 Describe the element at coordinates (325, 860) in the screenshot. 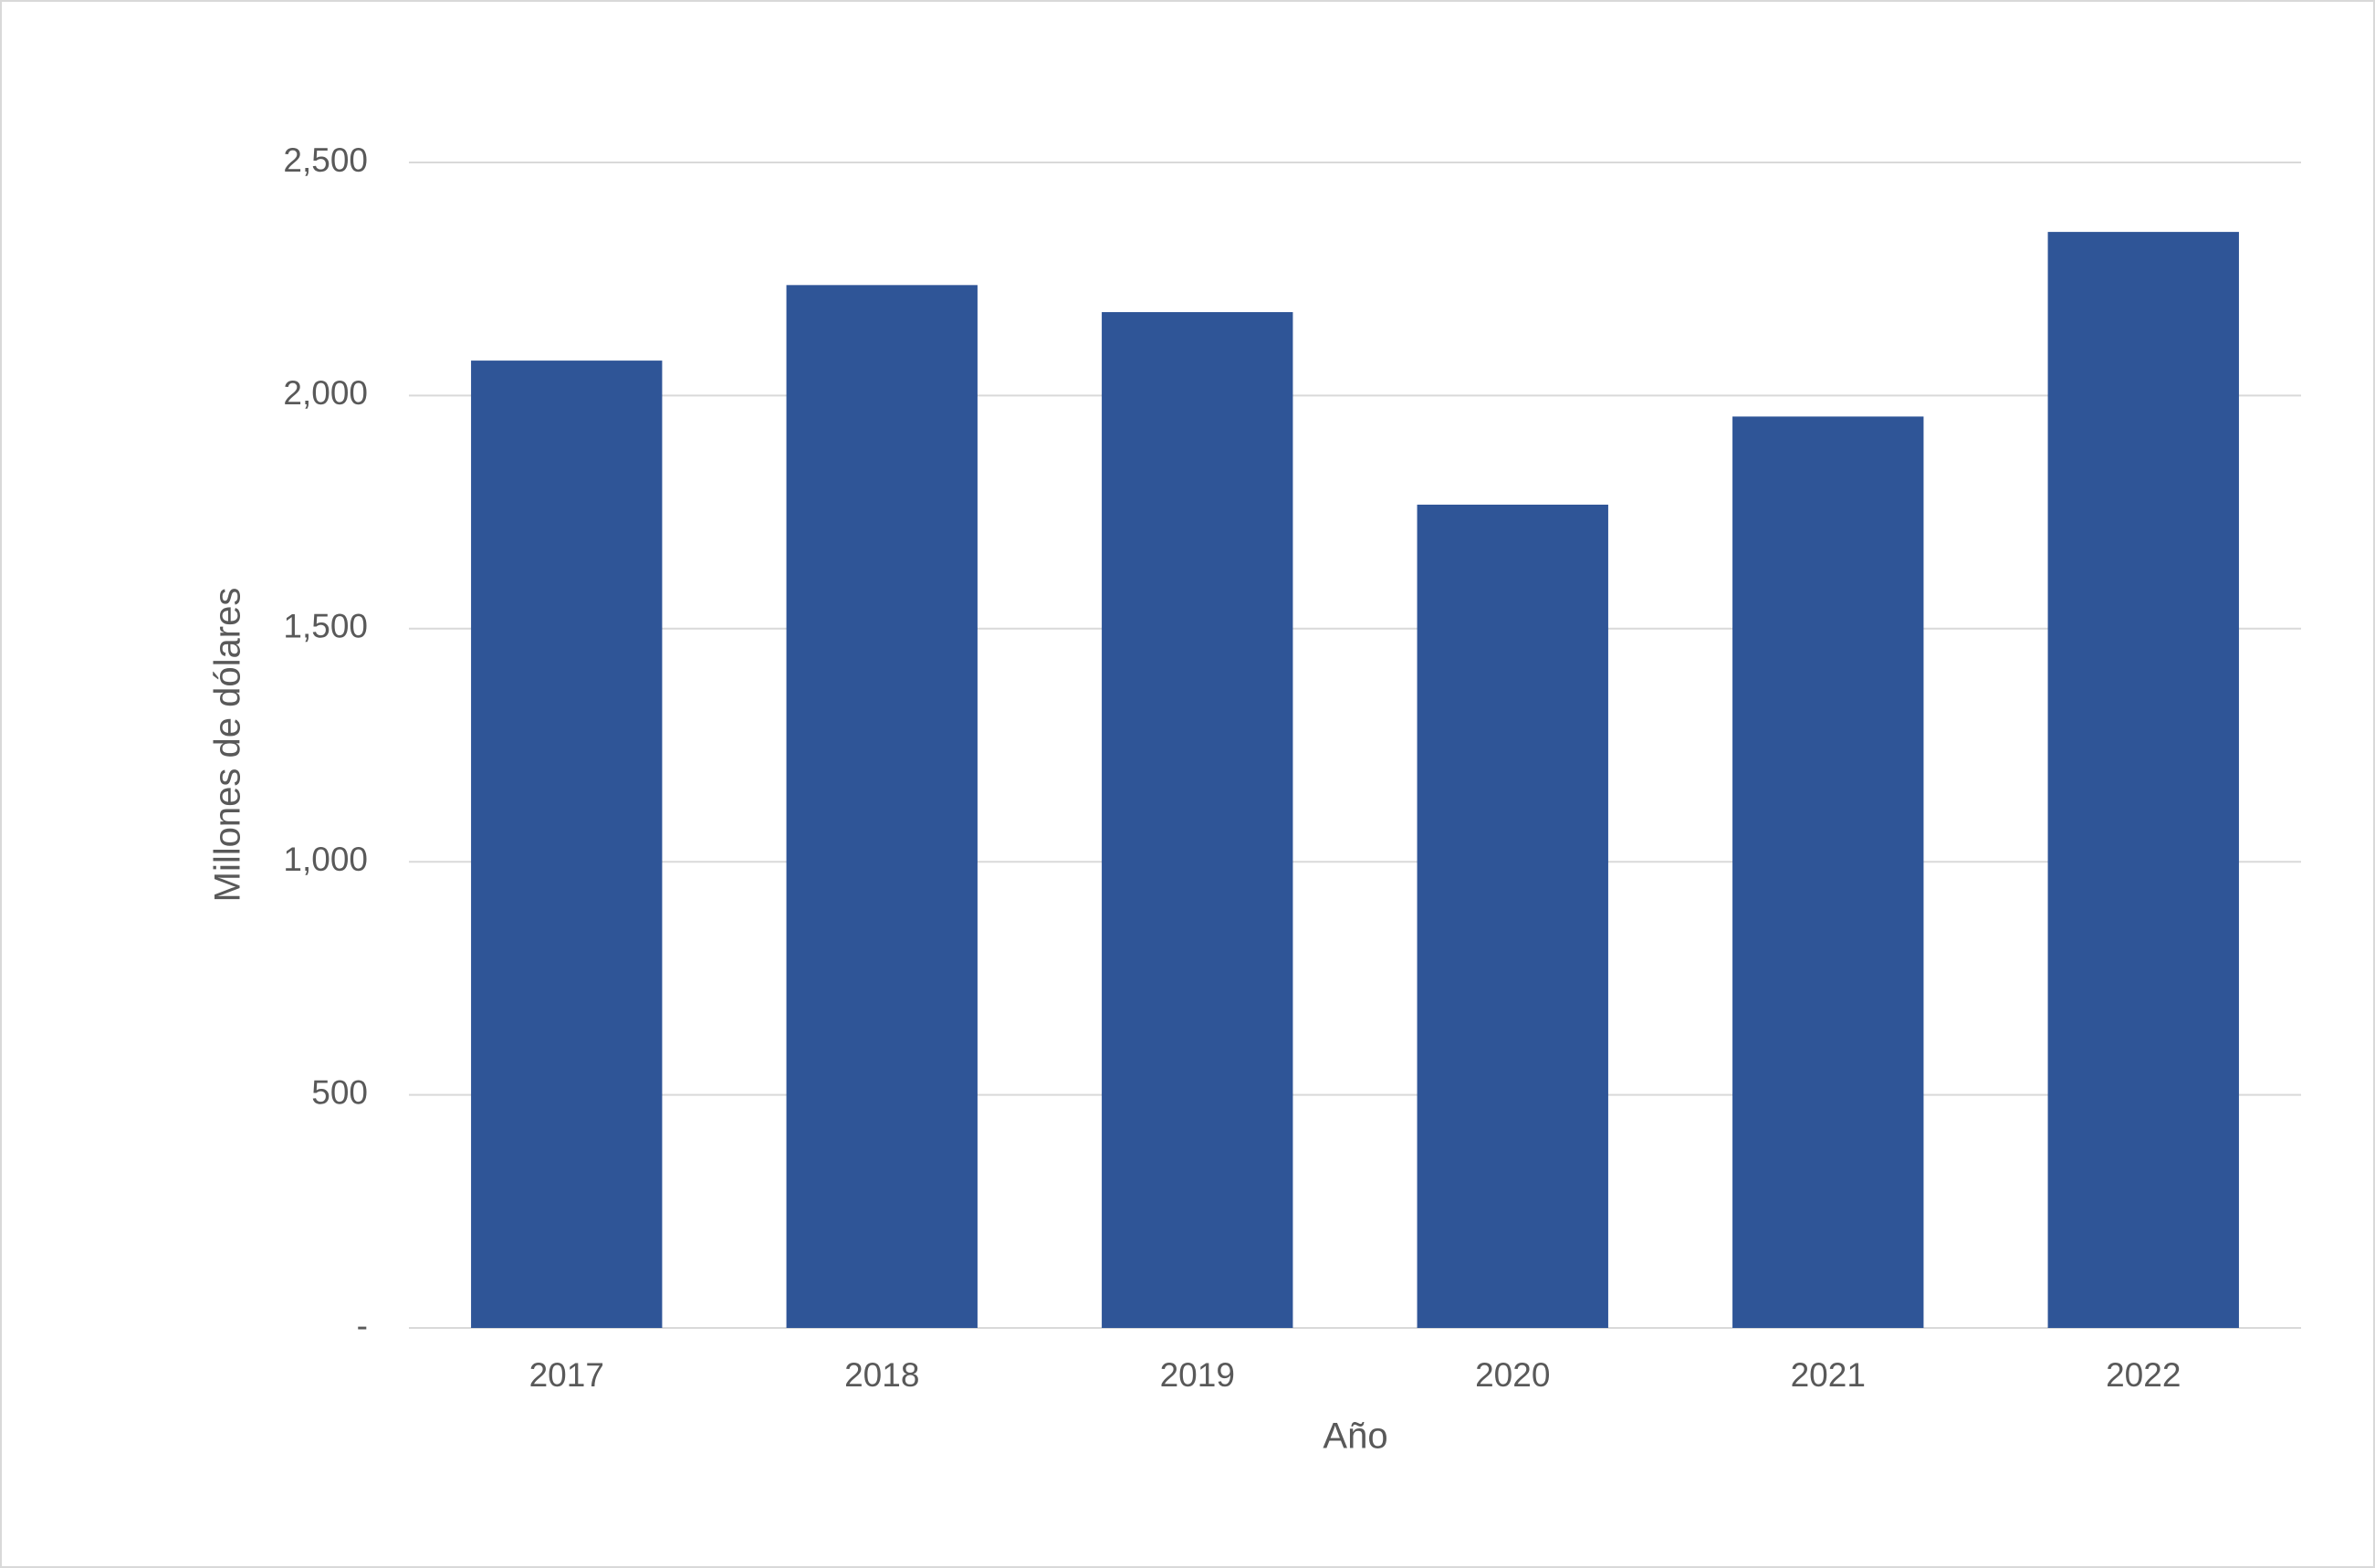

I see `y-tick-label: 1,000` at that location.